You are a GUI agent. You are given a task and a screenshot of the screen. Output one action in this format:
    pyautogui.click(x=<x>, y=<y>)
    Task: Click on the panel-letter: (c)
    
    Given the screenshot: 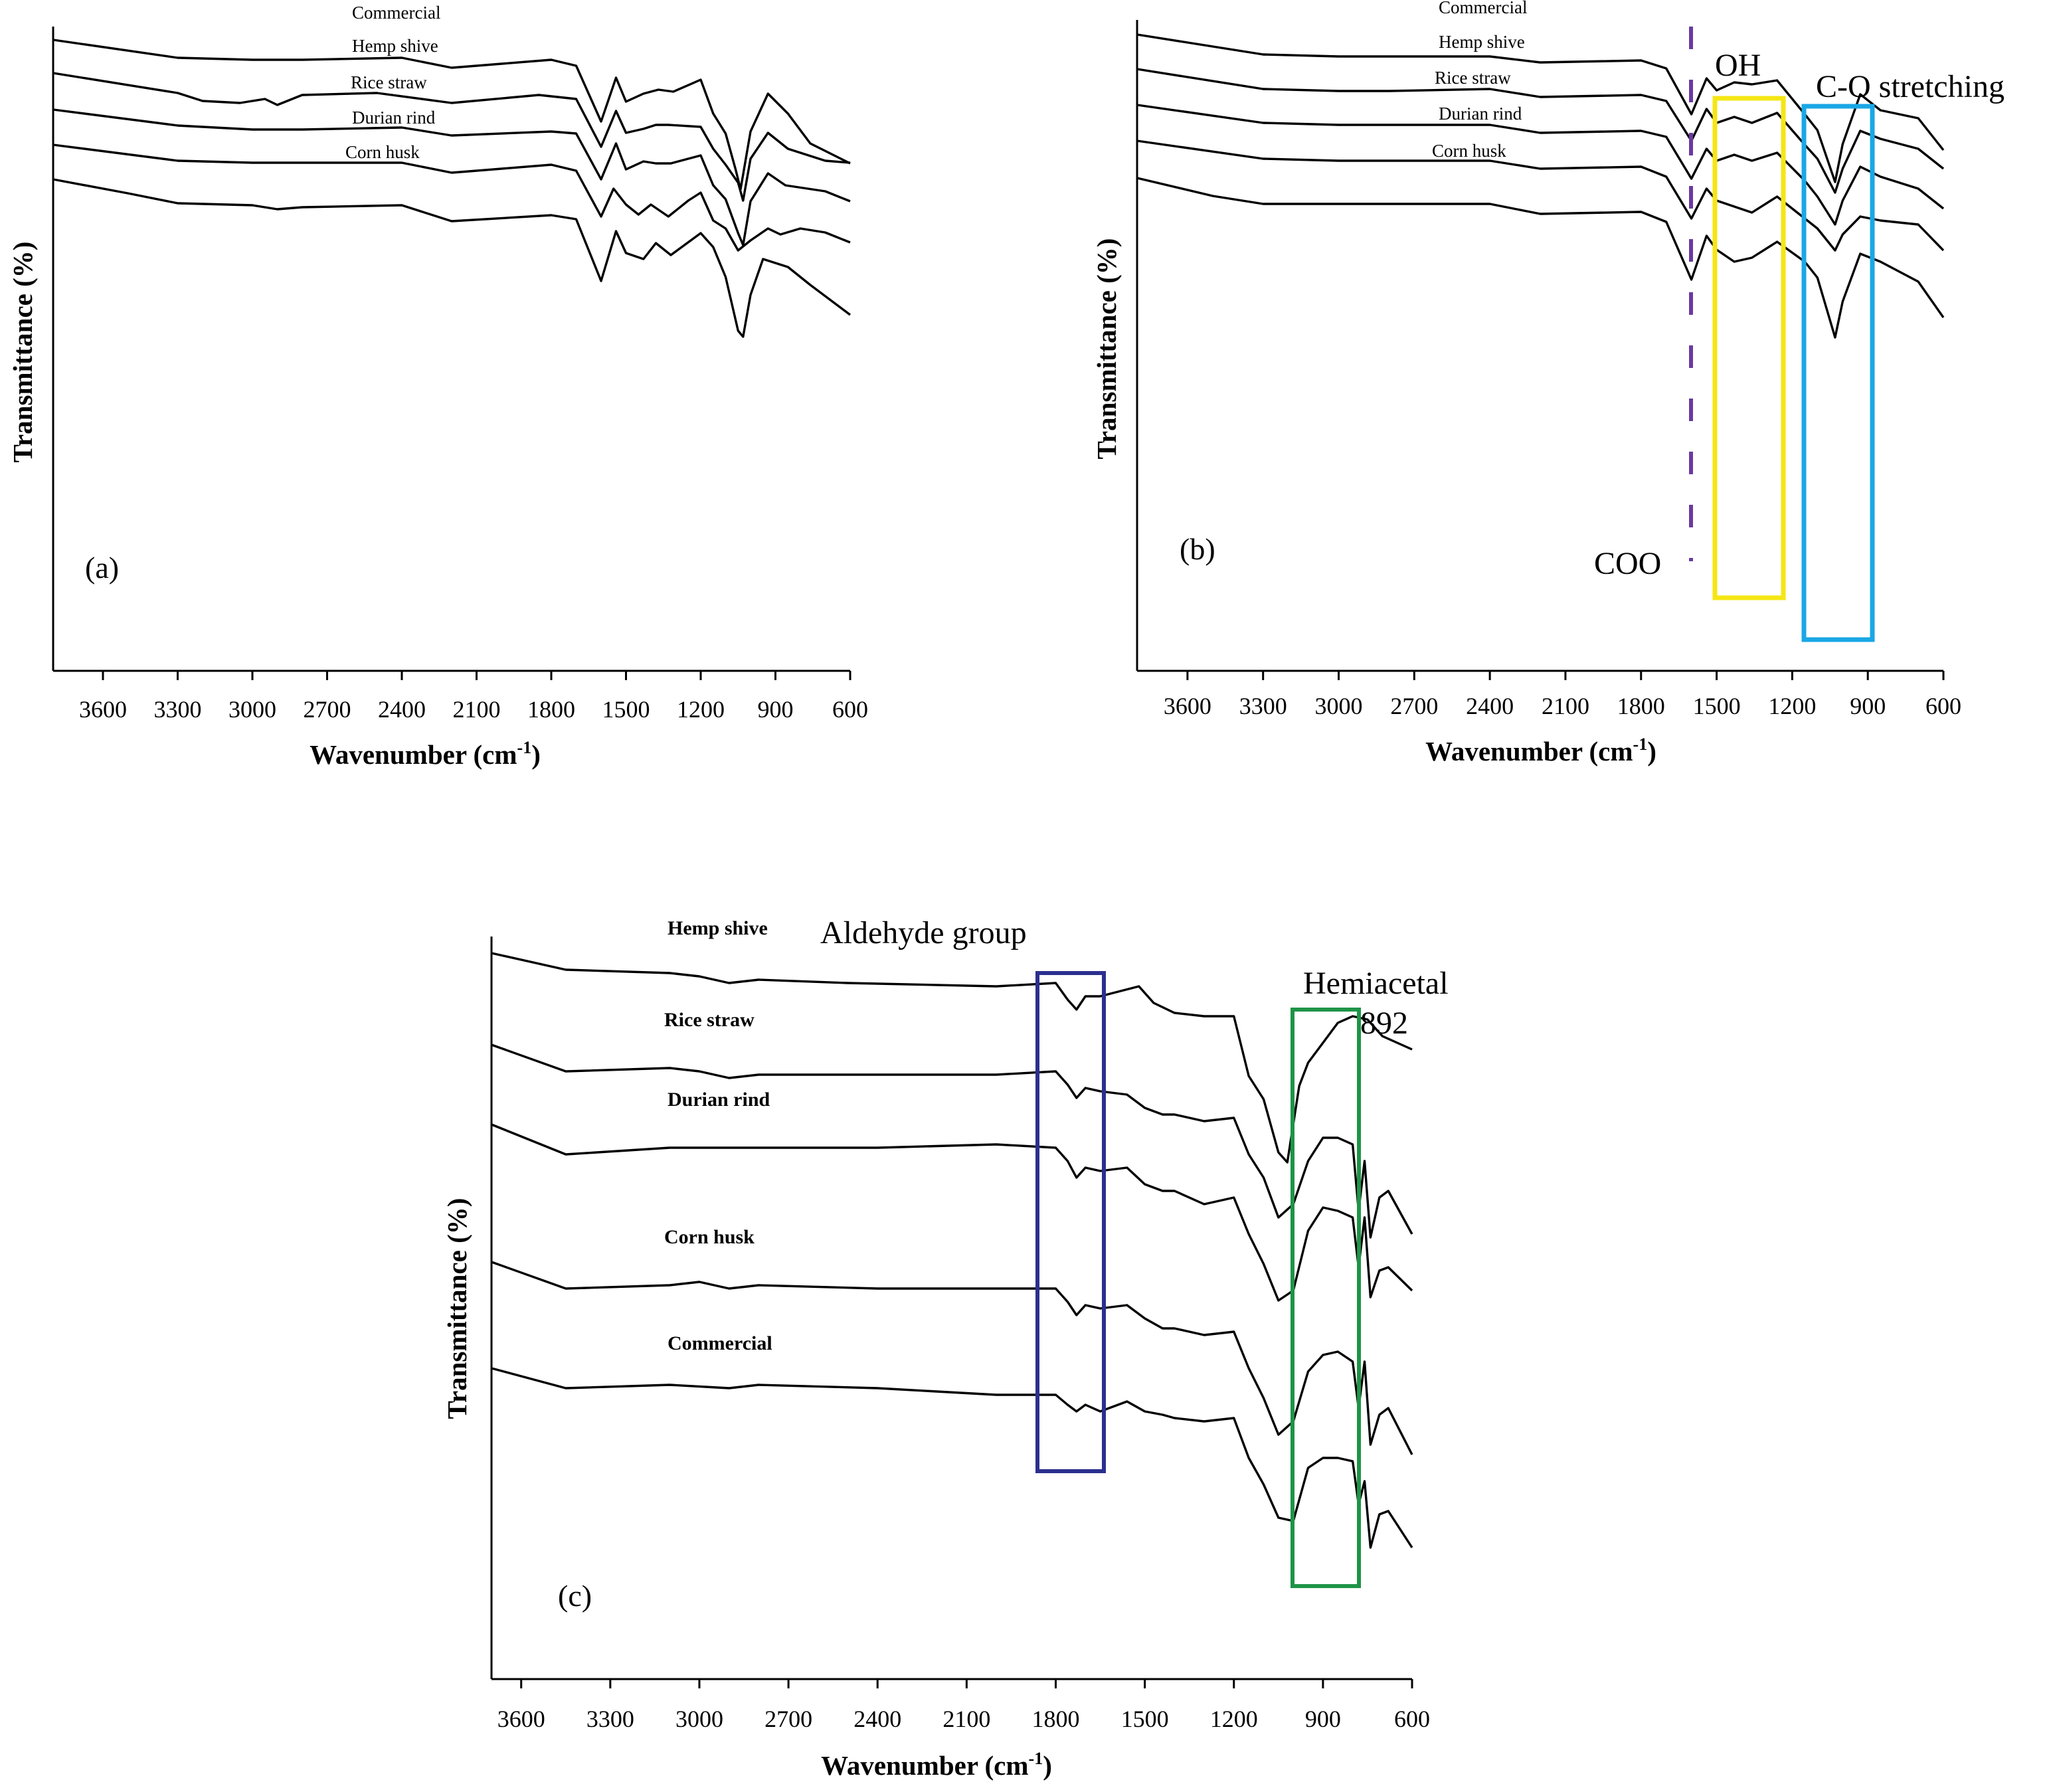 What is the action you would take?
    pyautogui.click(x=575, y=1596)
    